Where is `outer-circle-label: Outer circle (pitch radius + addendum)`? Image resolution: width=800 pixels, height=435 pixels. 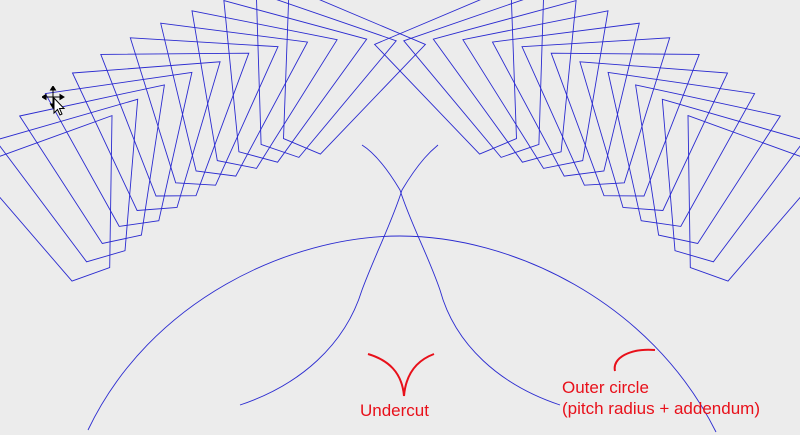
outer-circle-label: Outer circle (pitch radius + addendum) is located at coordinates (661, 398).